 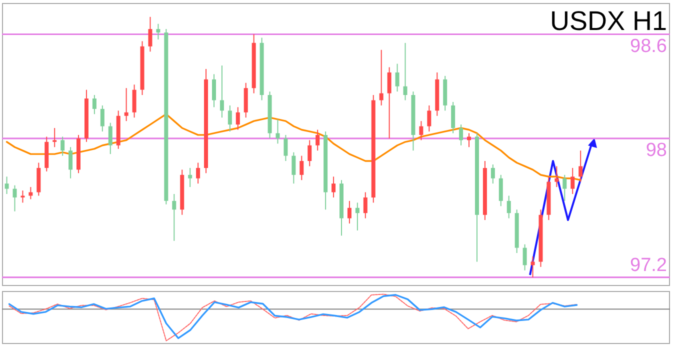 I want to click on ref-line-label: 98.6, so click(x=648, y=46).